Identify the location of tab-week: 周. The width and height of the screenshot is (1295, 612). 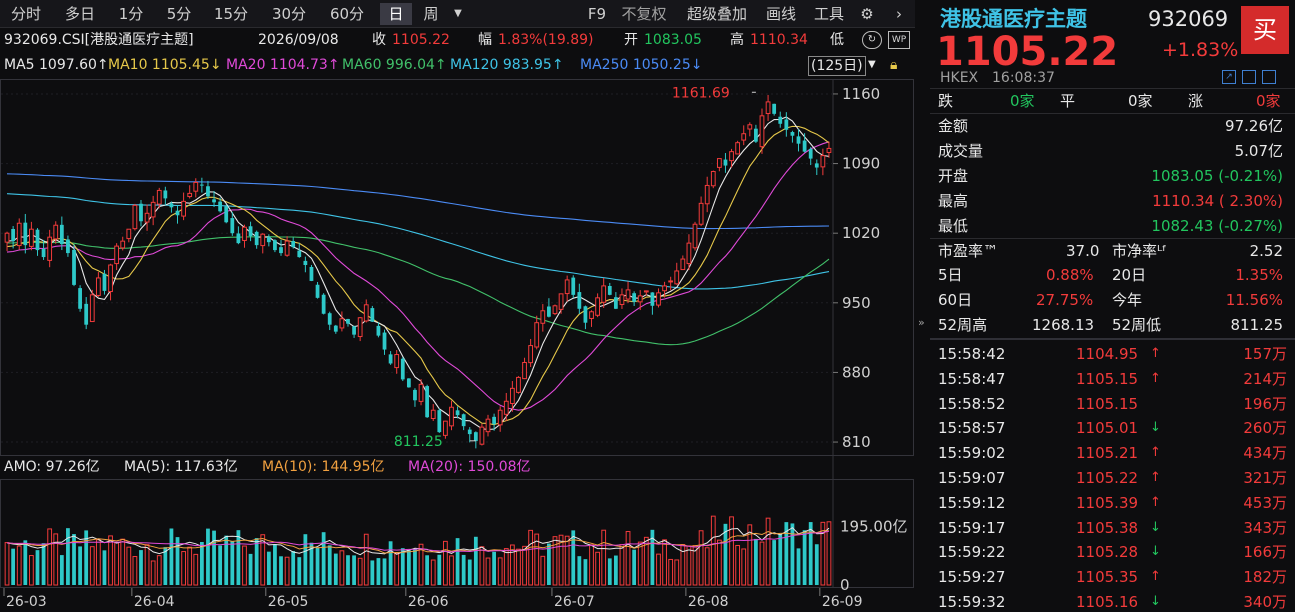
(431, 14).